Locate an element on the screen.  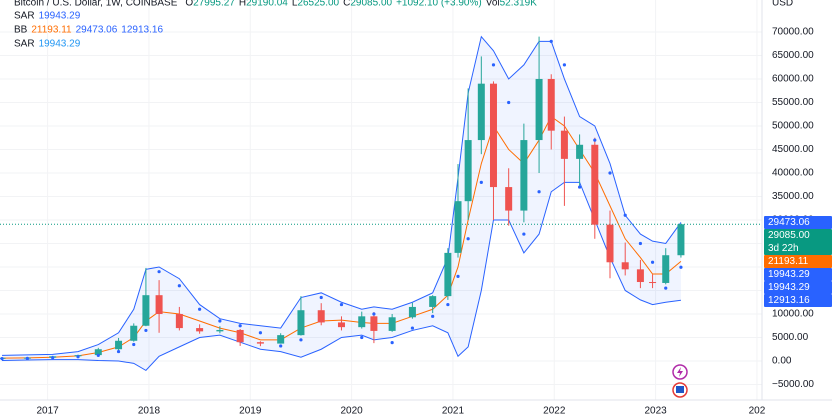
price-label-countdown: 3d 22h is located at coordinates (783, 248).